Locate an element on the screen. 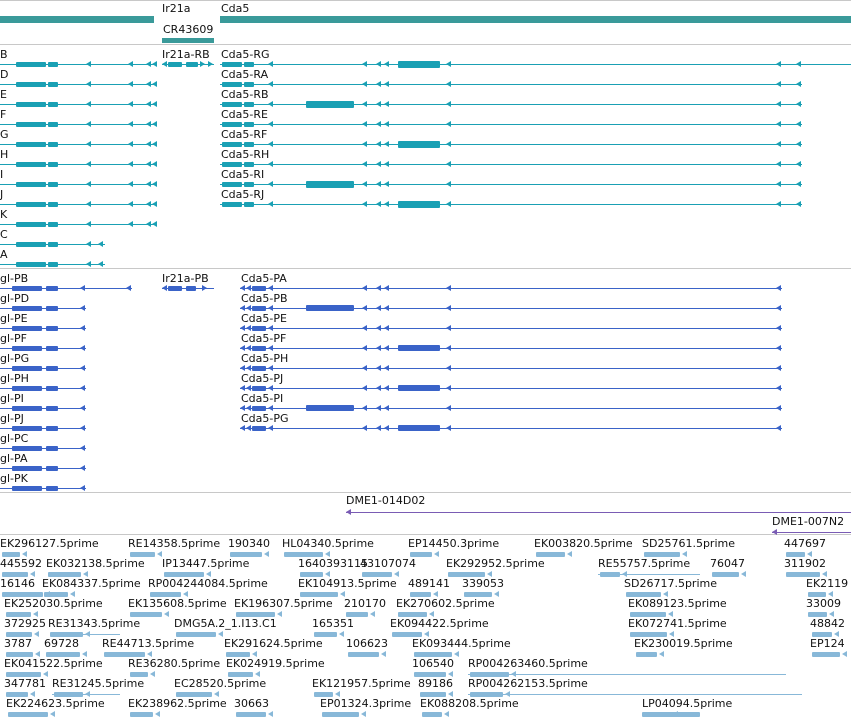  est-label: 33009 is located at coordinates (823, 603).